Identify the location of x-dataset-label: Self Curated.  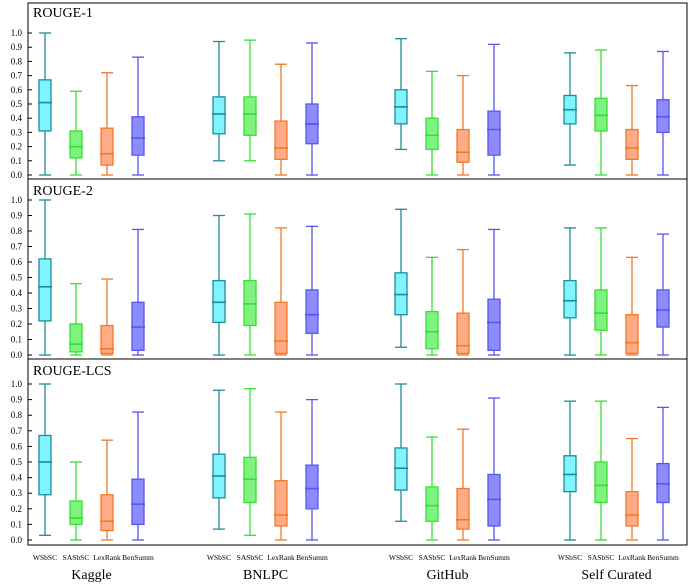
(616, 575).